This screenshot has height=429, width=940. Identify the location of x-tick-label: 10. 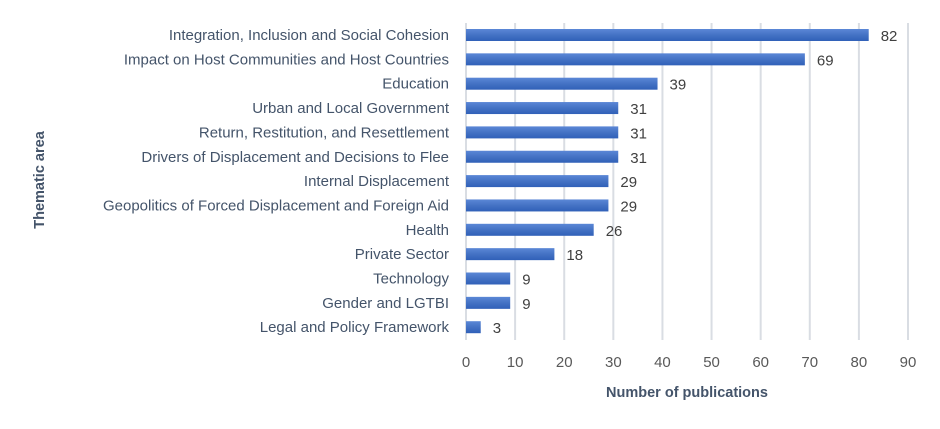
(515, 362).